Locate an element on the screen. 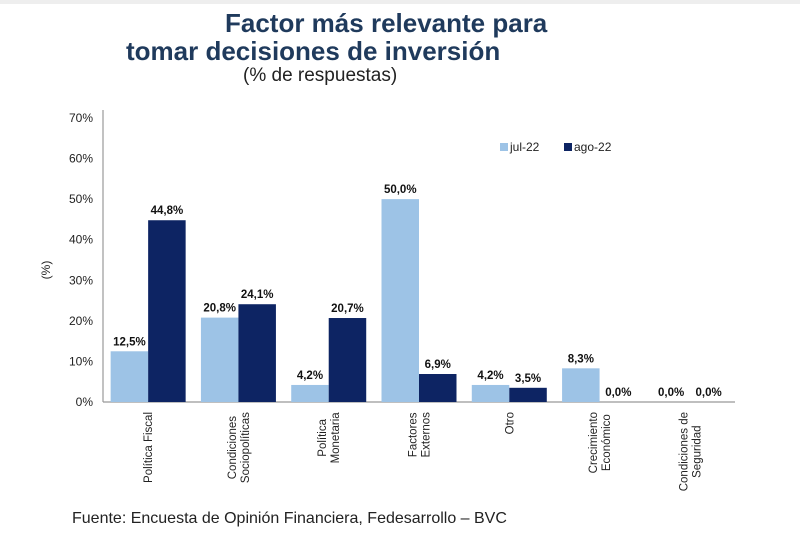 This screenshot has height=533, width=800. x-tick-label-line: Condiciones de is located at coordinates (684, 451).